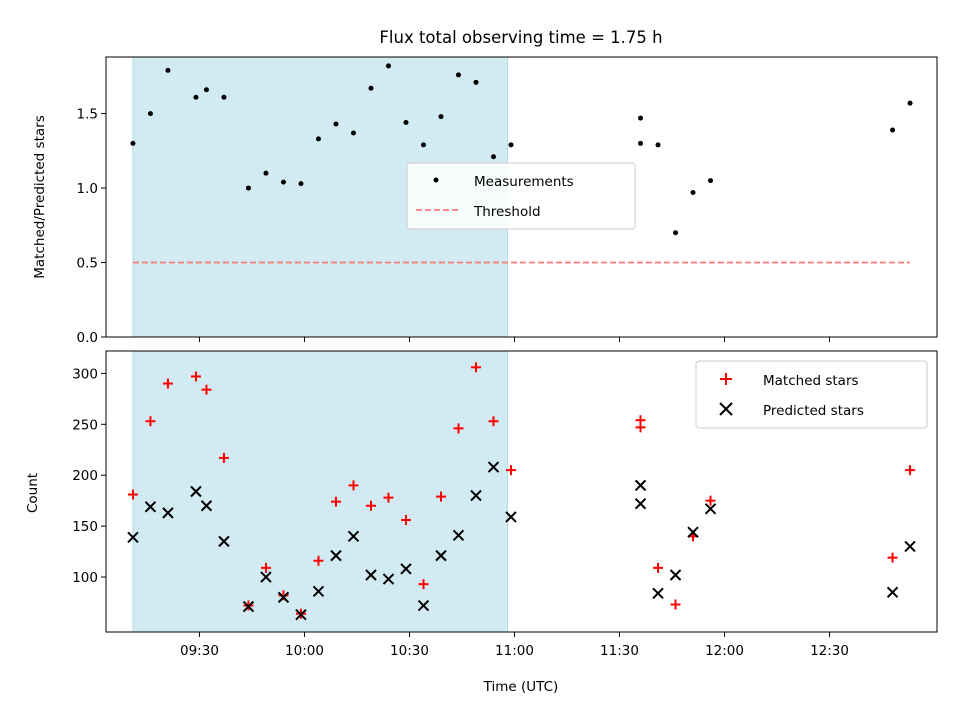  I want to click on legend-matched-label: Matched stars, so click(811, 381).